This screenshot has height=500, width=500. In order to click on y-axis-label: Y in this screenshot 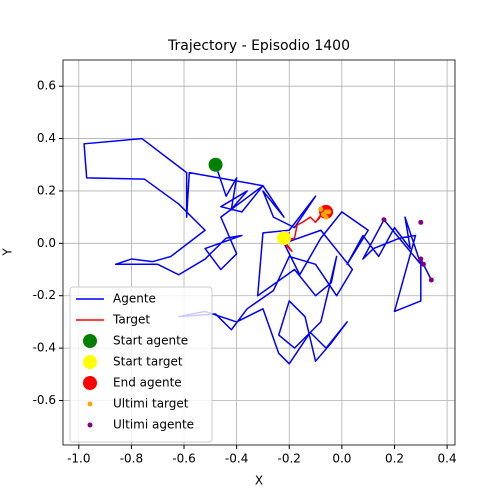, I will do `click(8, 252)`.